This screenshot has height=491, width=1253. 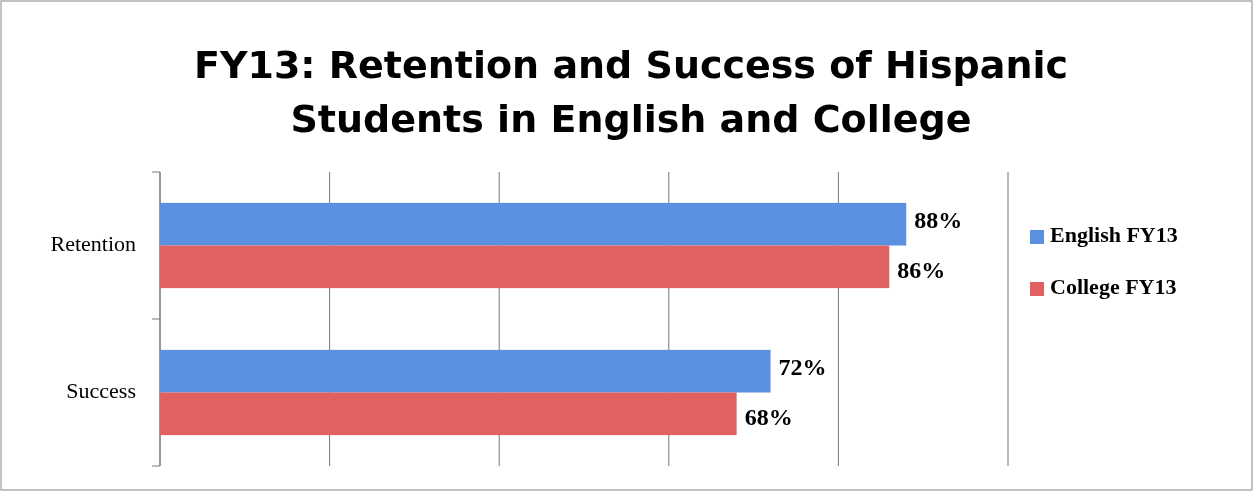 I want to click on y-tick-label: Retention, so click(x=93, y=243).